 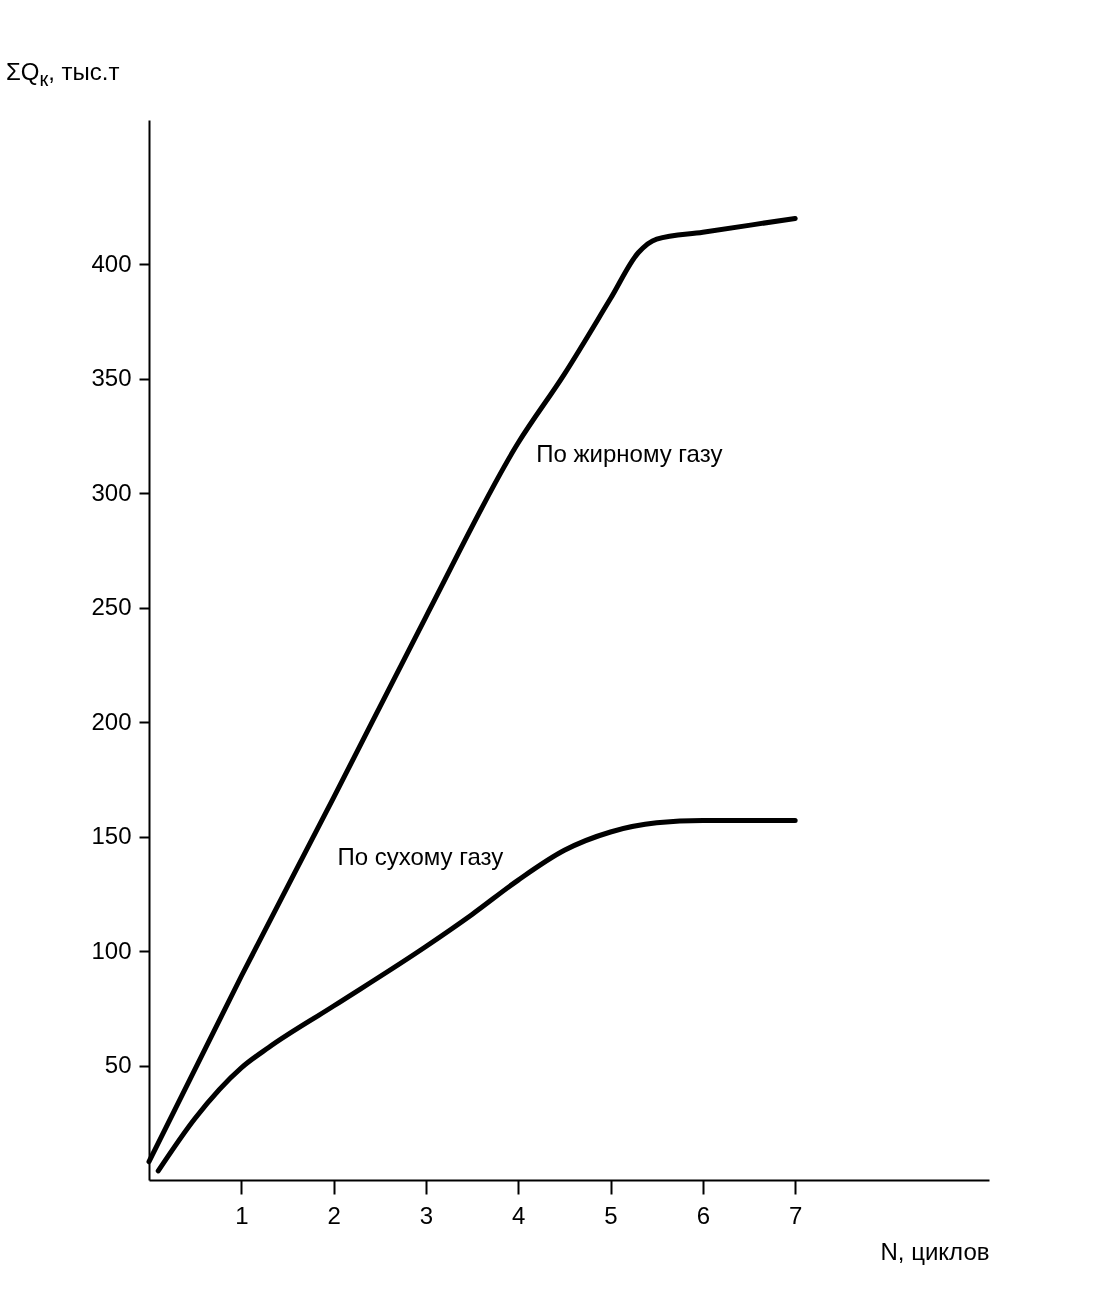 I want to click on x-axis-title: N, циклов, so click(x=935, y=1251).